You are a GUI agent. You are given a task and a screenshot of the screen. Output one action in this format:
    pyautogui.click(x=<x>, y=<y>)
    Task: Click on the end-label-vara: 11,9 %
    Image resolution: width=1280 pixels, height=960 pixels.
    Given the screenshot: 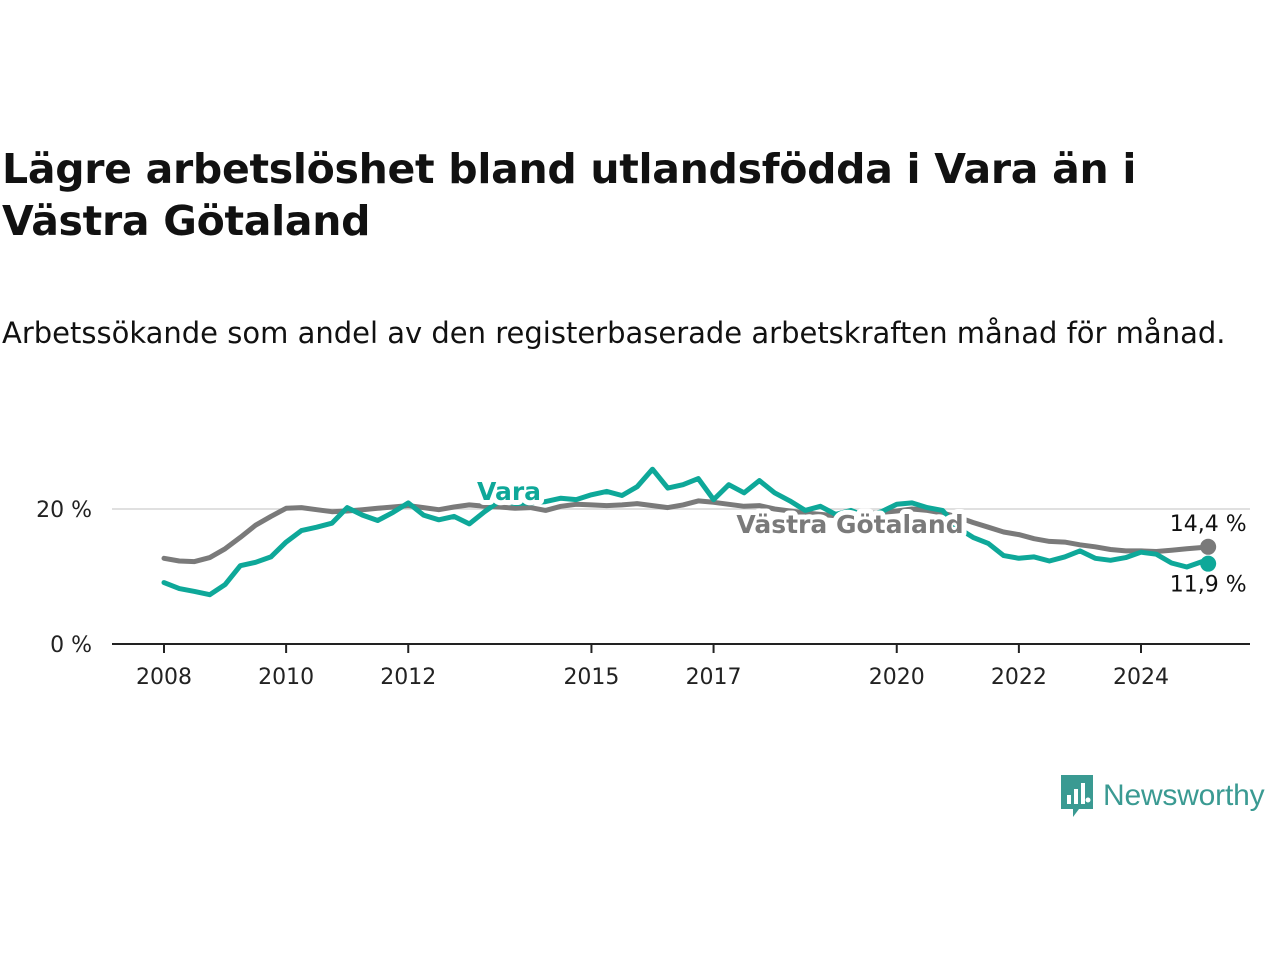 What is the action you would take?
    pyautogui.click(x=1208, y=585)
    